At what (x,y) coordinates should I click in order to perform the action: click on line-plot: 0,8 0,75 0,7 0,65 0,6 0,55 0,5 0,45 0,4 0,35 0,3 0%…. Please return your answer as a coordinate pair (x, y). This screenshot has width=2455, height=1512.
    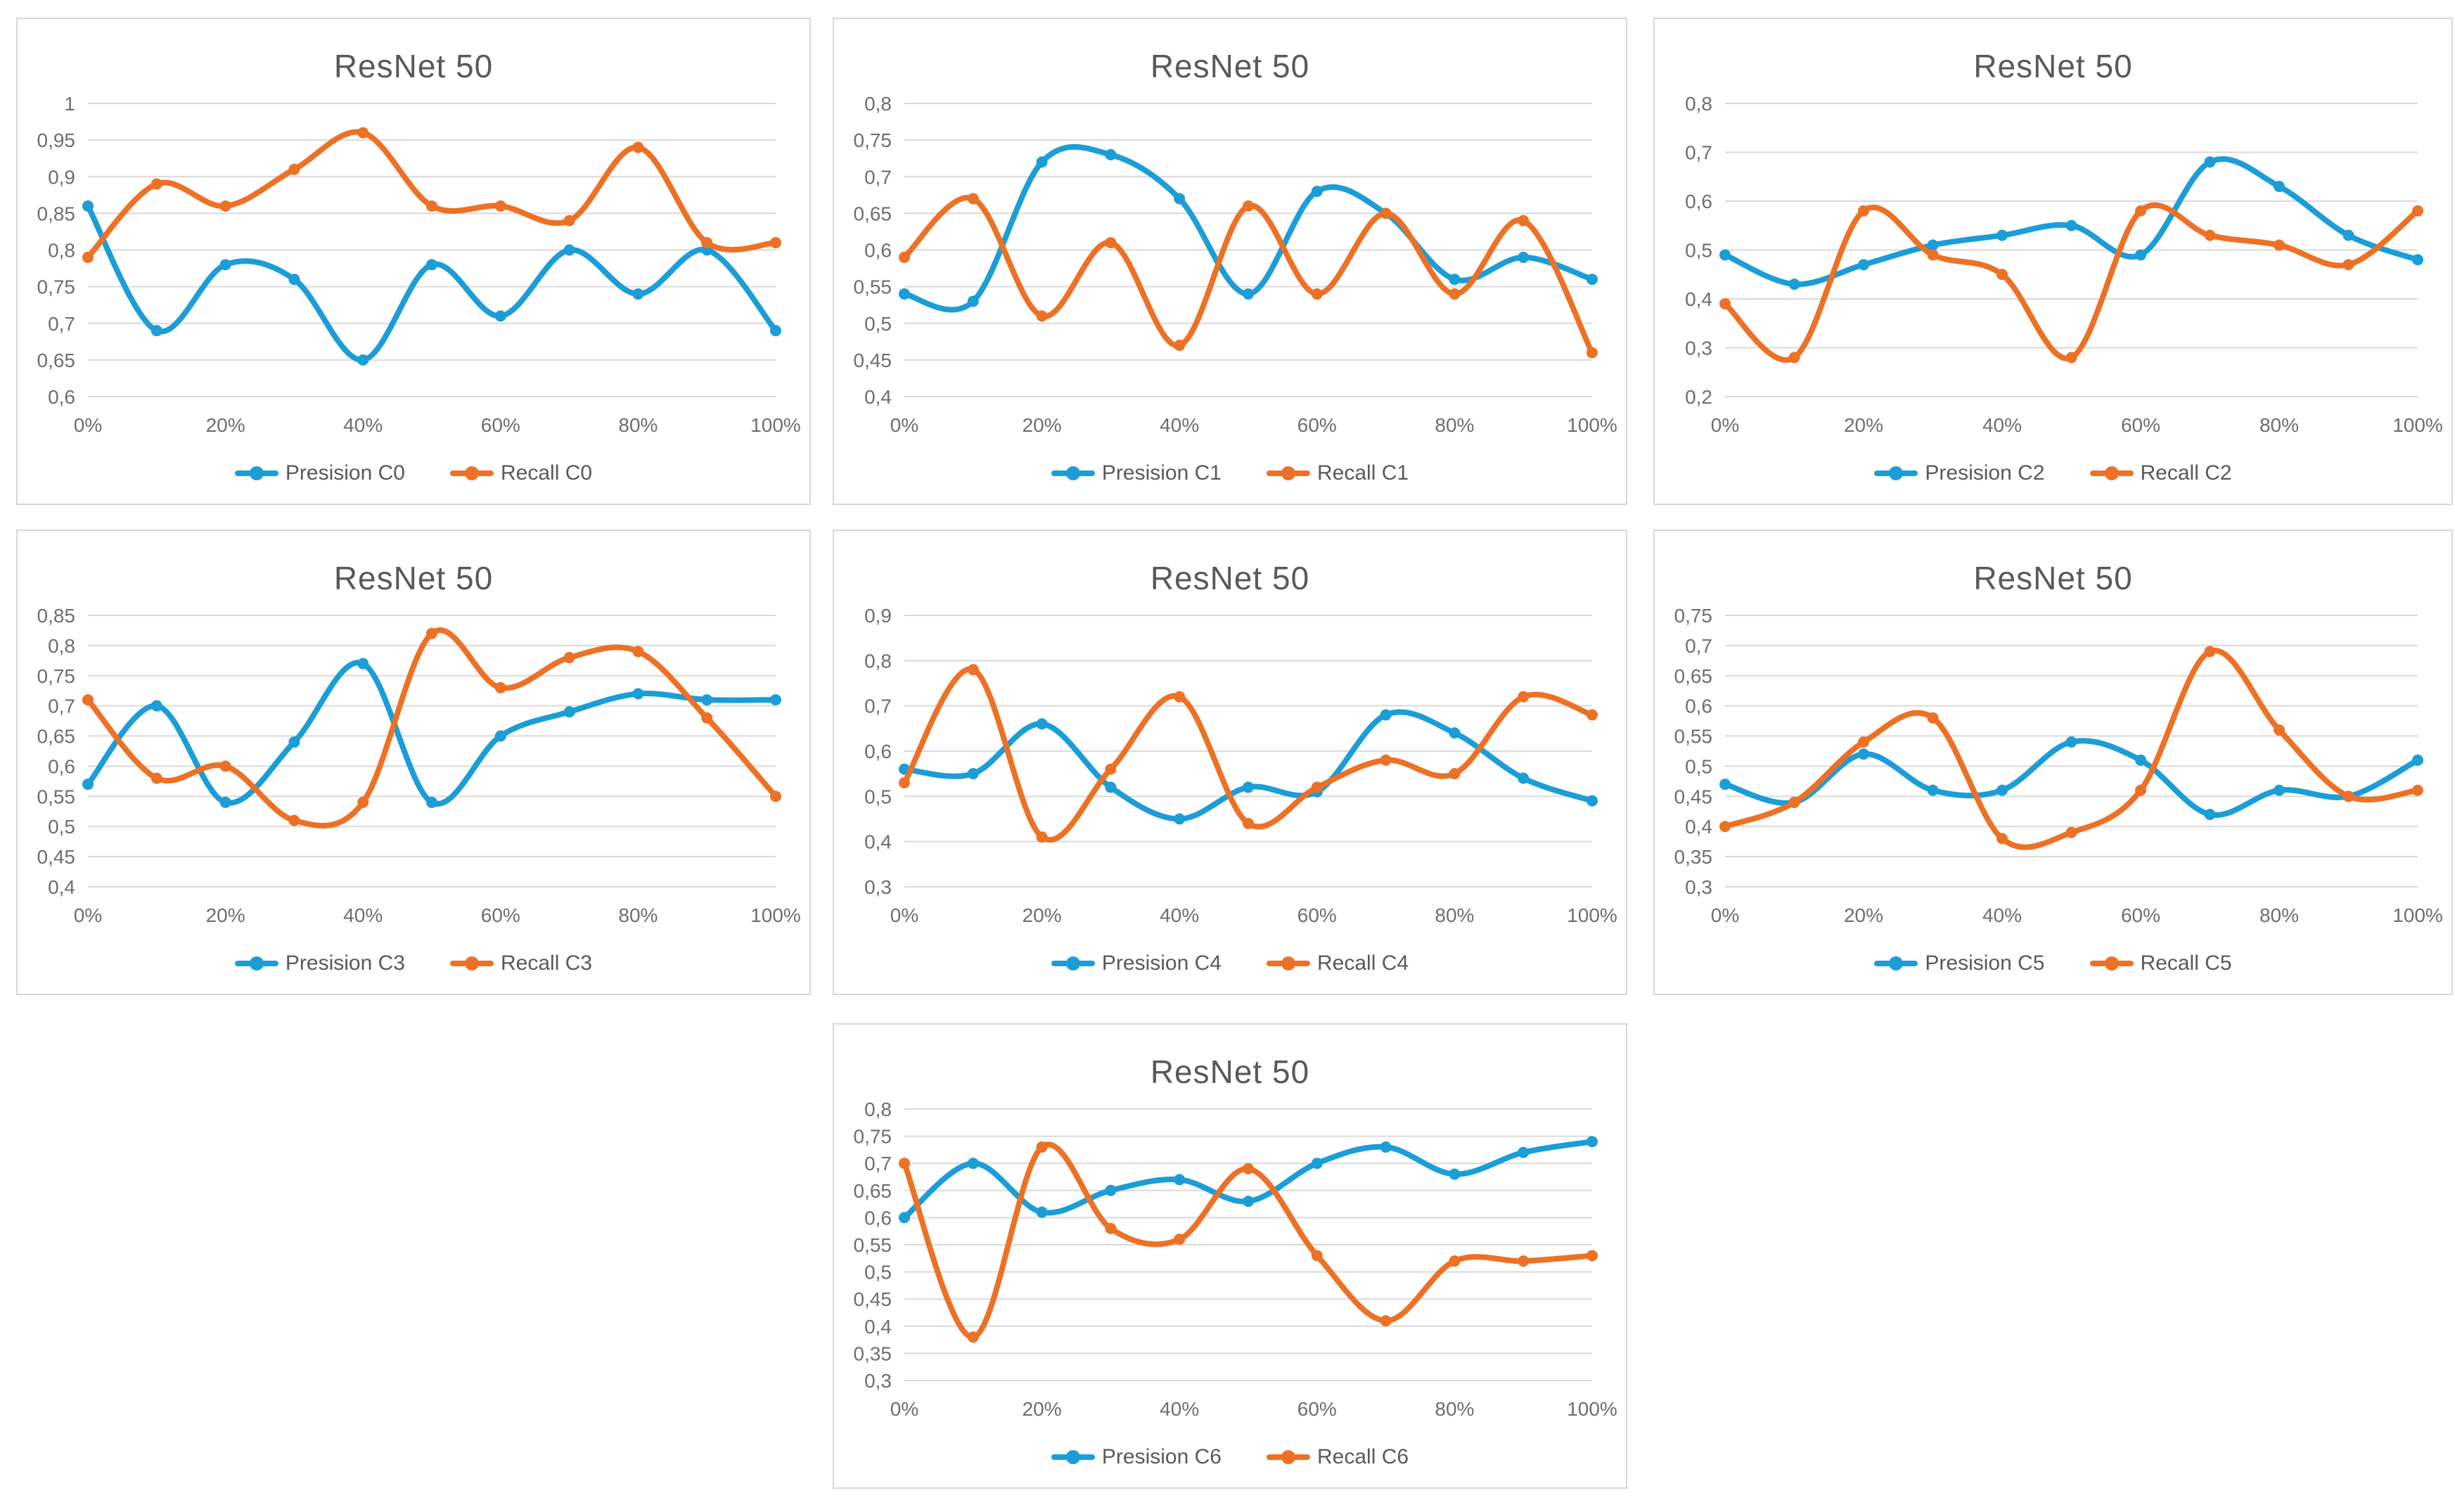
    Looking at the image, I should click on (1235, 1259).